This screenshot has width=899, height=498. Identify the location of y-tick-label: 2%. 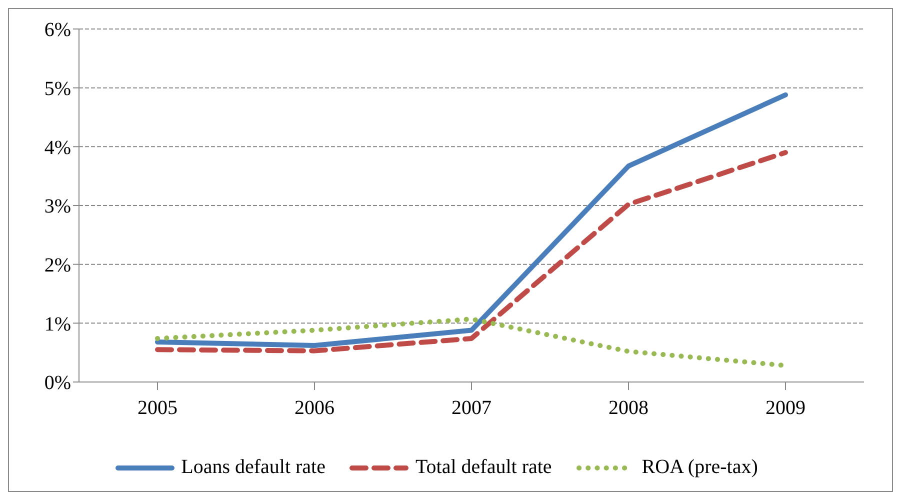
(57, 265).